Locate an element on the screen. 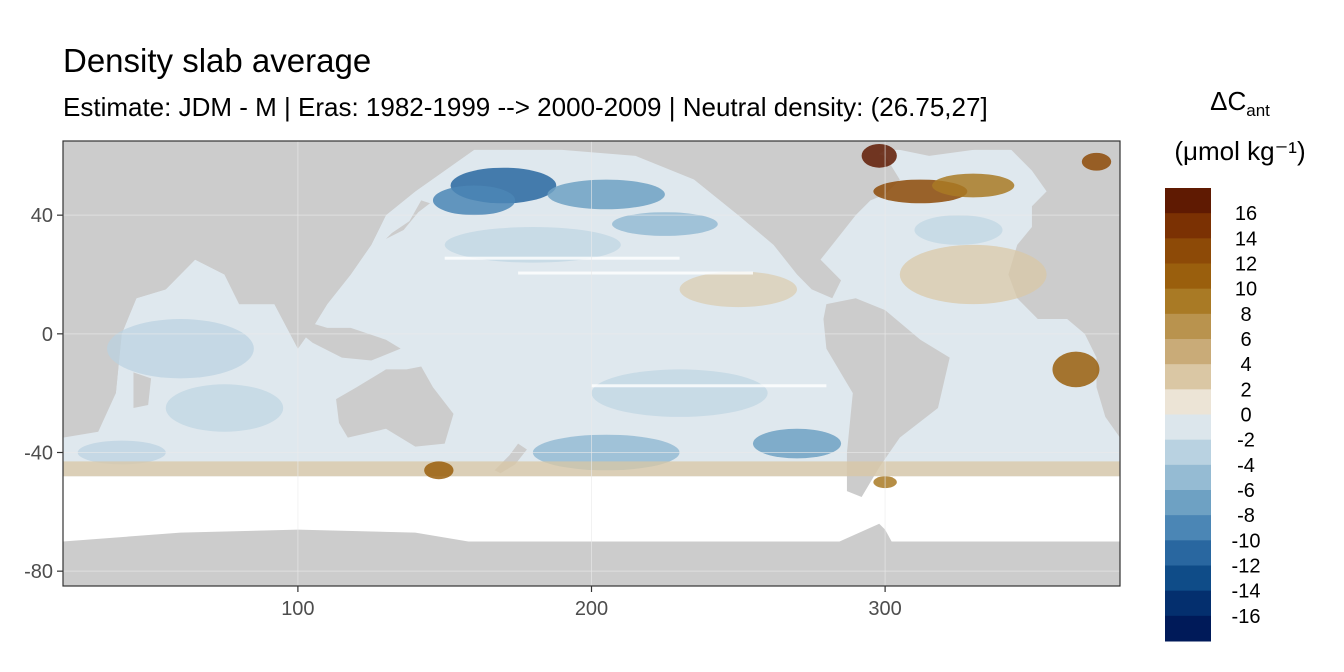  legend-title: ΔCant is located at coordinates (1240, 103).